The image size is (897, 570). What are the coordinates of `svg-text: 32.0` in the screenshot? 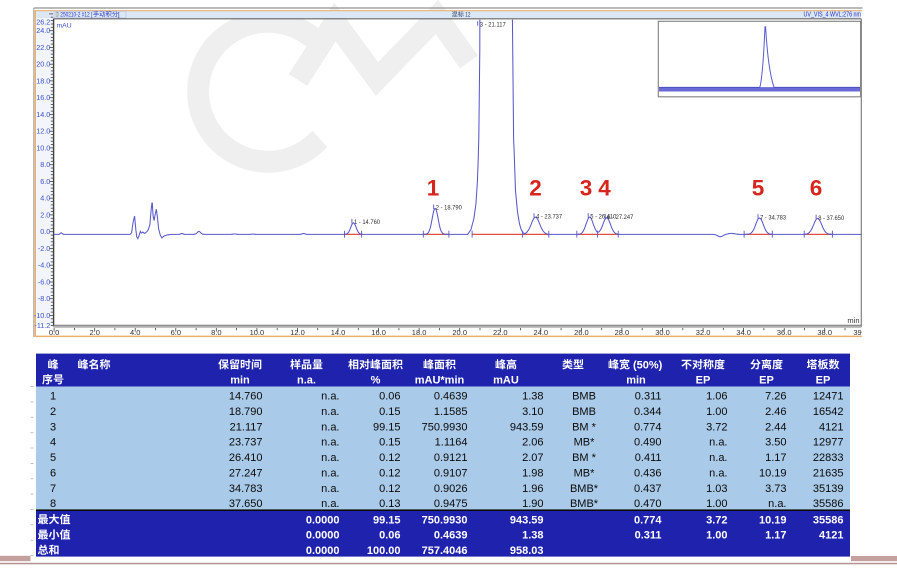 It's located at (703, 332).